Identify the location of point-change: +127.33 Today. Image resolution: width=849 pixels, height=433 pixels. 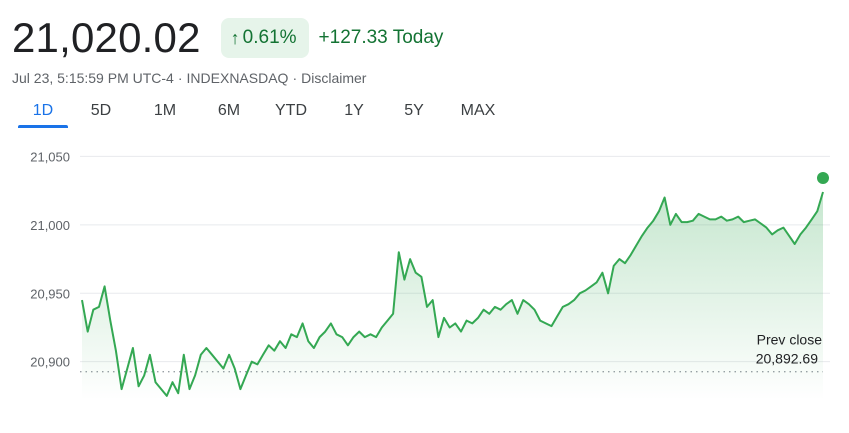
(381, 38).